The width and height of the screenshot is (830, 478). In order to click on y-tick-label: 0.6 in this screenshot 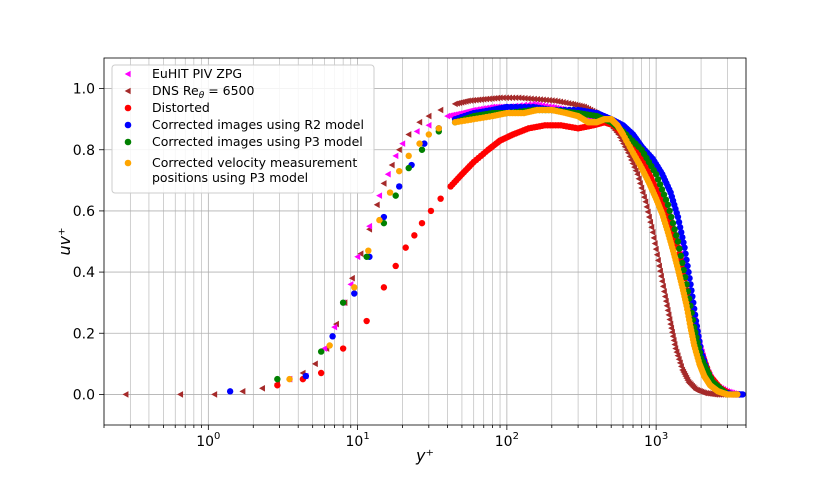, I will do `click(84, 212)`.